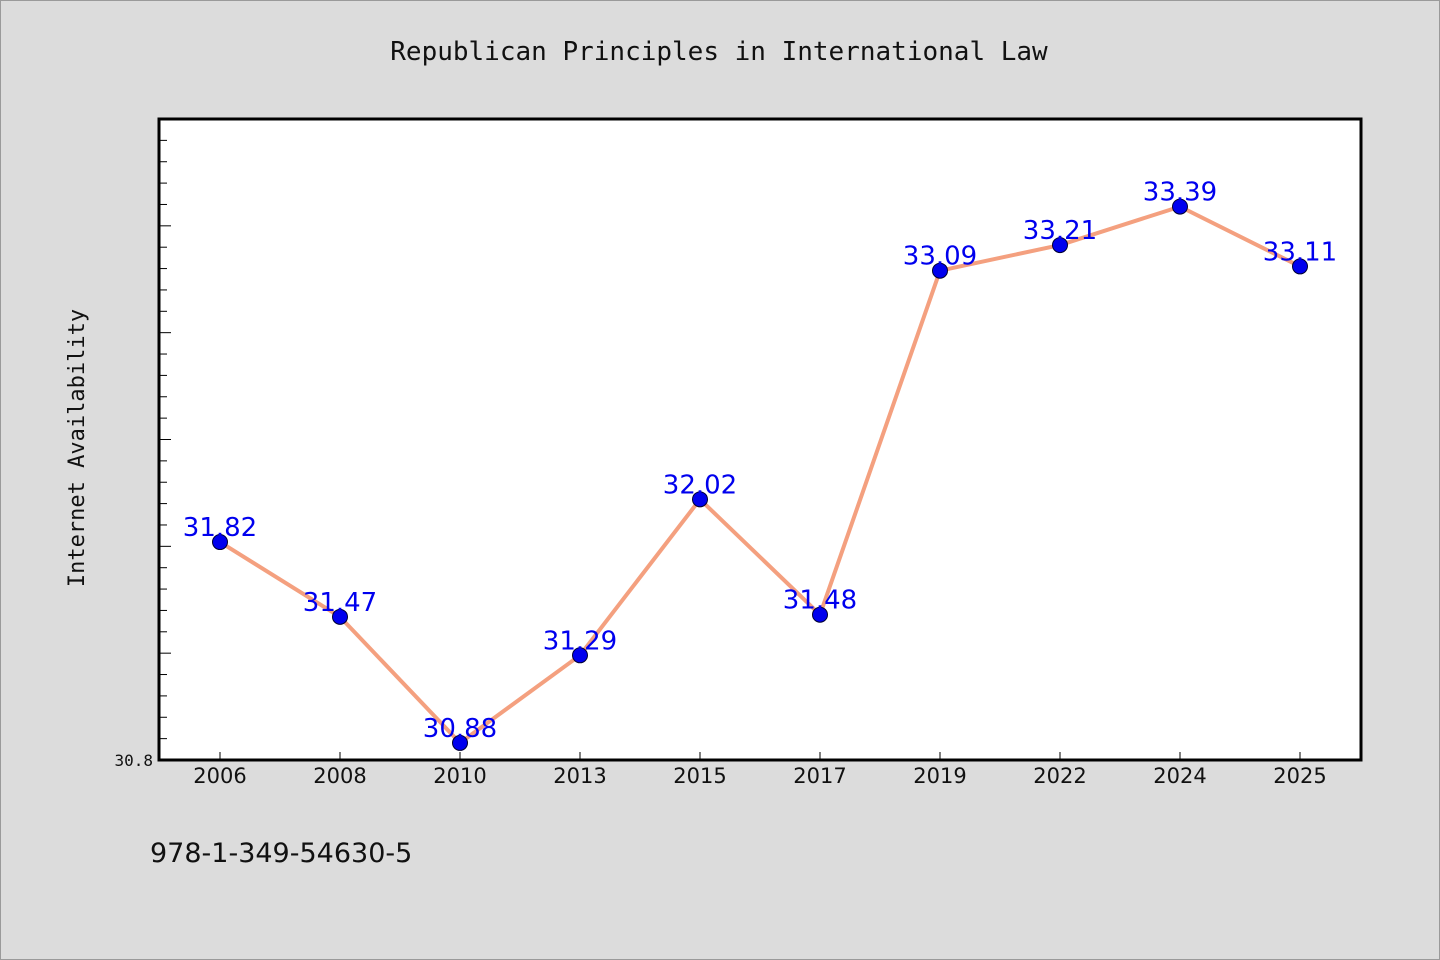 This screenshot has width=1440, height=960. I want to click on y-tick-label: 30.8, so click(133, 760).